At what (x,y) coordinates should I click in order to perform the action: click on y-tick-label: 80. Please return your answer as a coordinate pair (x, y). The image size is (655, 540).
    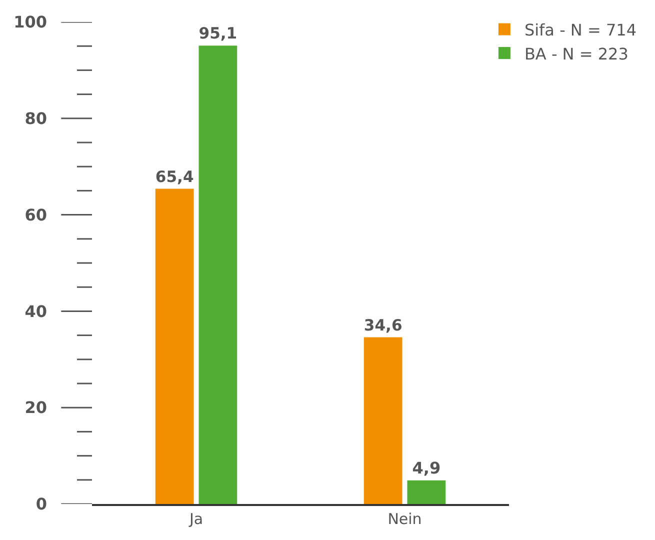
    Looking at the image, I should click on (35, 118).